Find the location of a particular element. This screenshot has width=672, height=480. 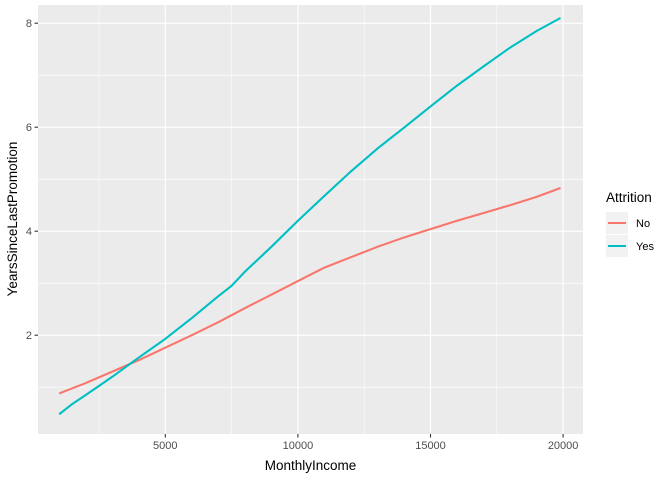

legend-label-yes: Yes is located at coordinates (645, 247).